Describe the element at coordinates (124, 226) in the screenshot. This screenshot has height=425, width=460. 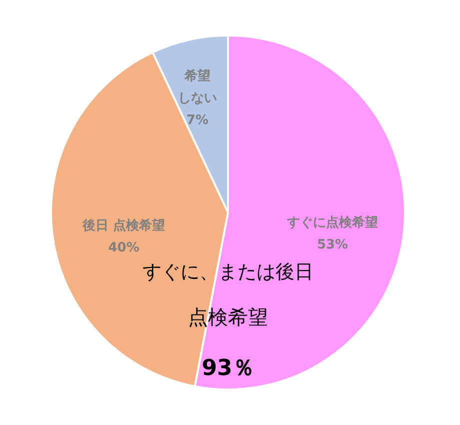
I see `slice-label: 後日 点検希望` at that location.